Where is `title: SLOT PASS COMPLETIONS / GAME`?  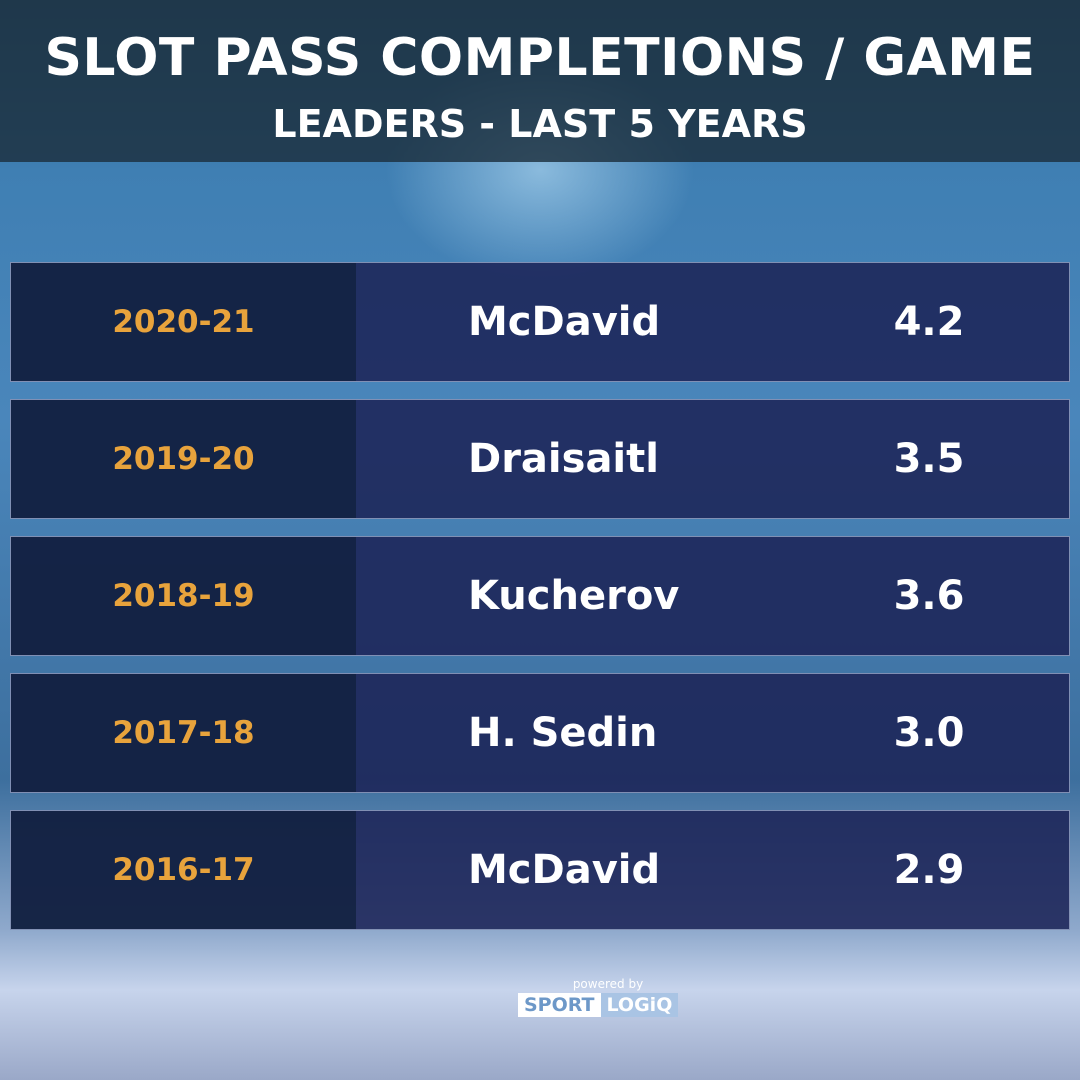 title: SLOT PASS COMPLETIONS / GAME is located at coordinates (540, 58).